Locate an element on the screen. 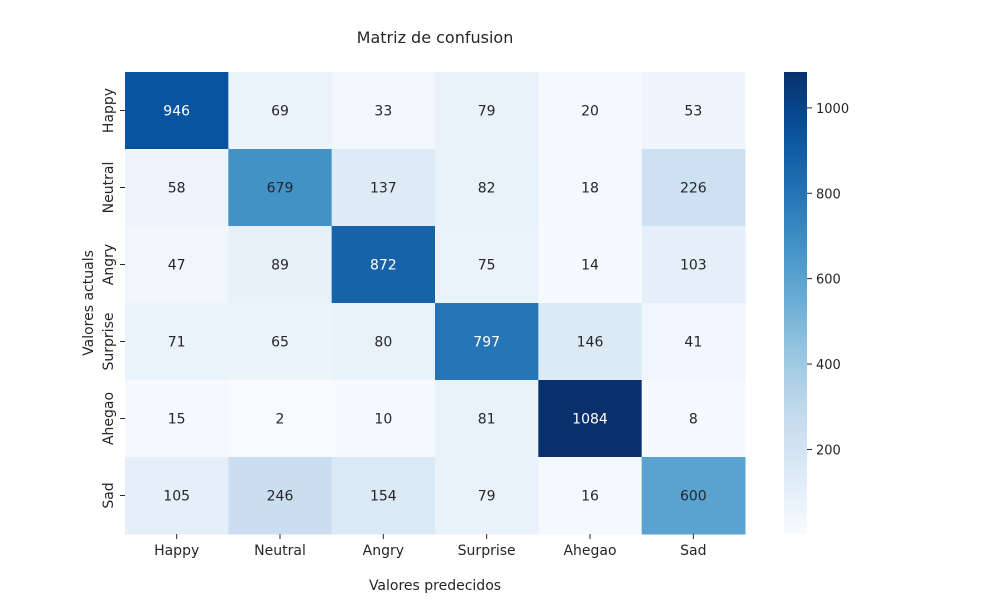 Image resolution: width=1000 pixels, height=600 pixels. cell-value-label: 53 is located at coordinates (693, 112).